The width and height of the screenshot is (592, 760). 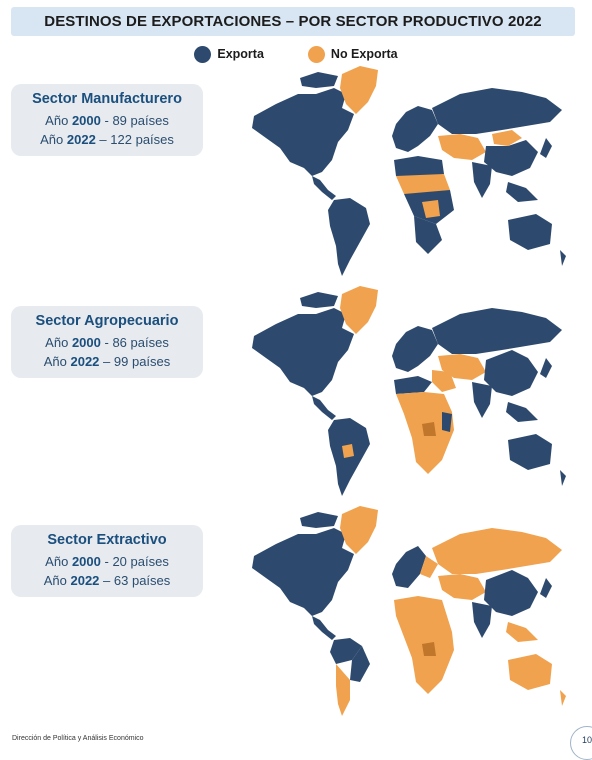 I want to click on region-east-asia, so click(x=511, y=158).